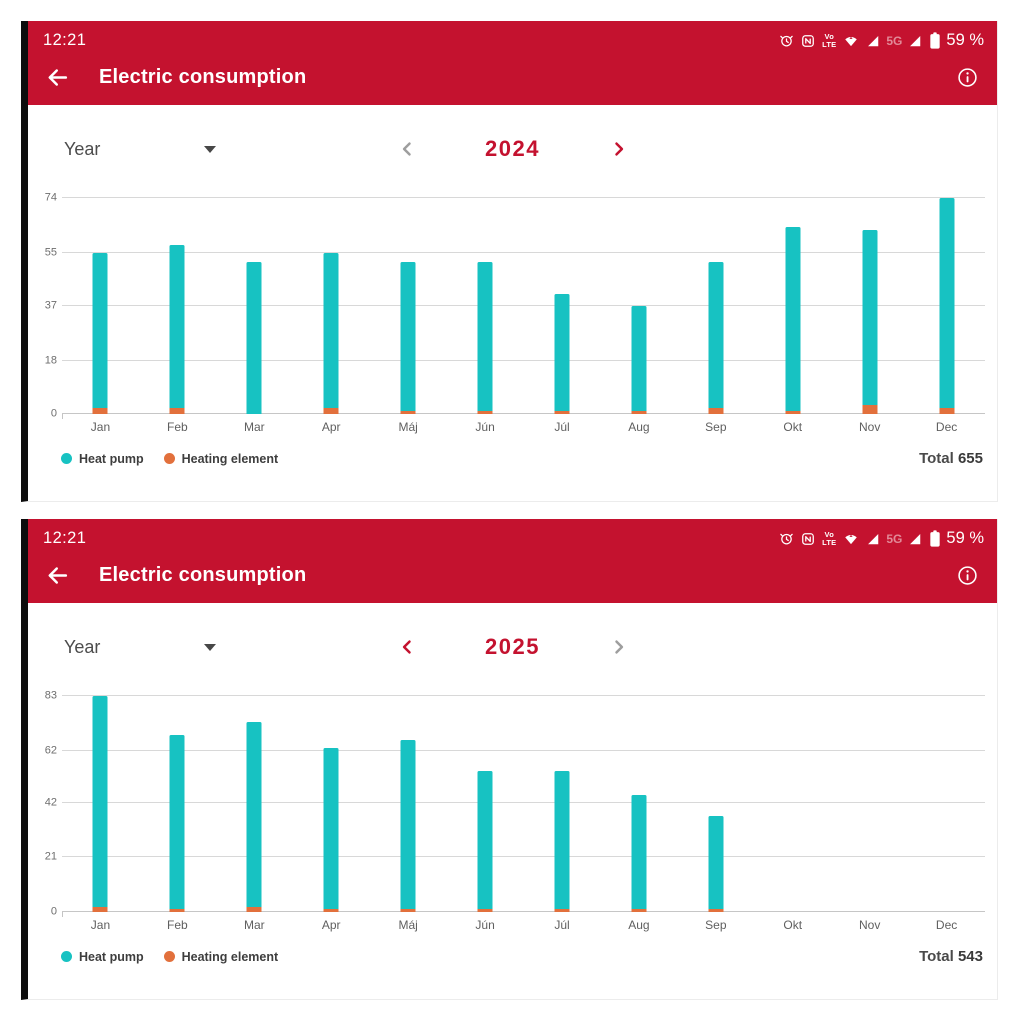 The width and height of the screenshot is (1024, 1024). Describe the element at coordinates (522, 956) in the screenshot. I see `chart-footer: Heat pump Heating element Total 543` at that location.